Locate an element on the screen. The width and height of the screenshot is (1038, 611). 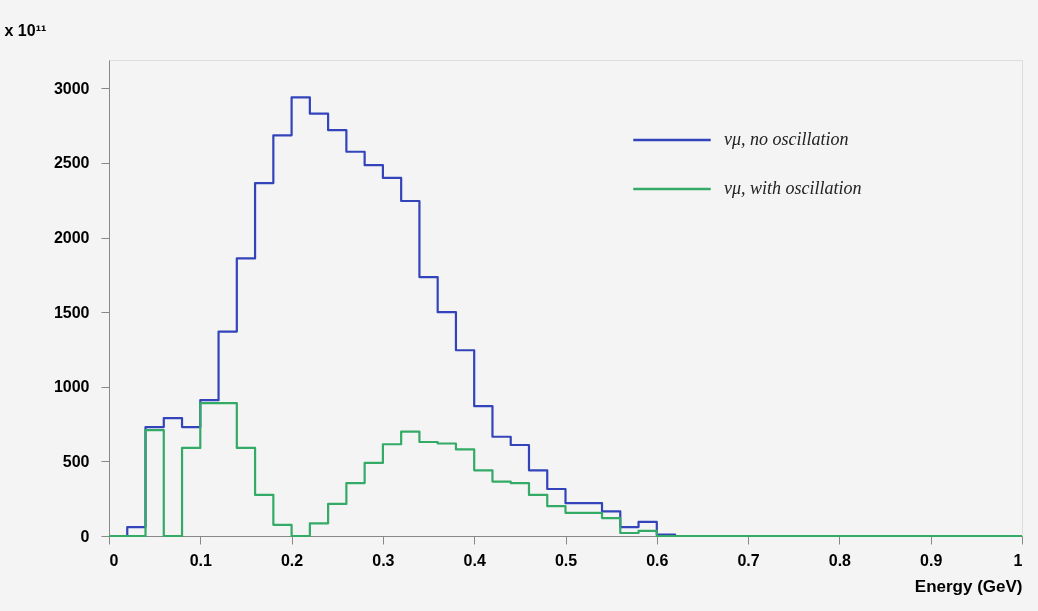
y-tick-label: 2500 is located at coordinates (71, 163).